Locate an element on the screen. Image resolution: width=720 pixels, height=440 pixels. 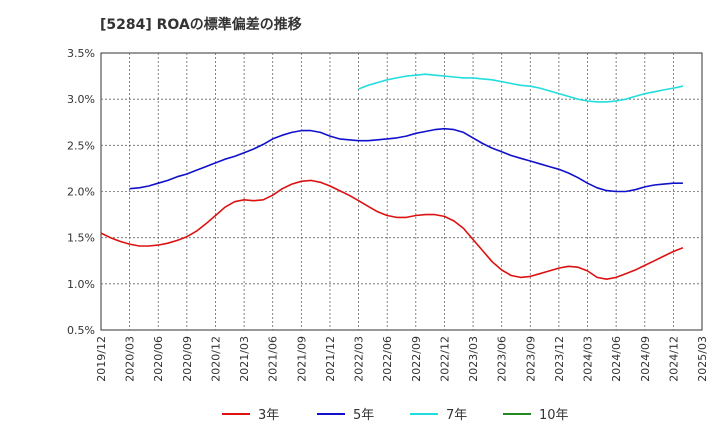
legend-label: 10年 is located at coordinates (554, 415).